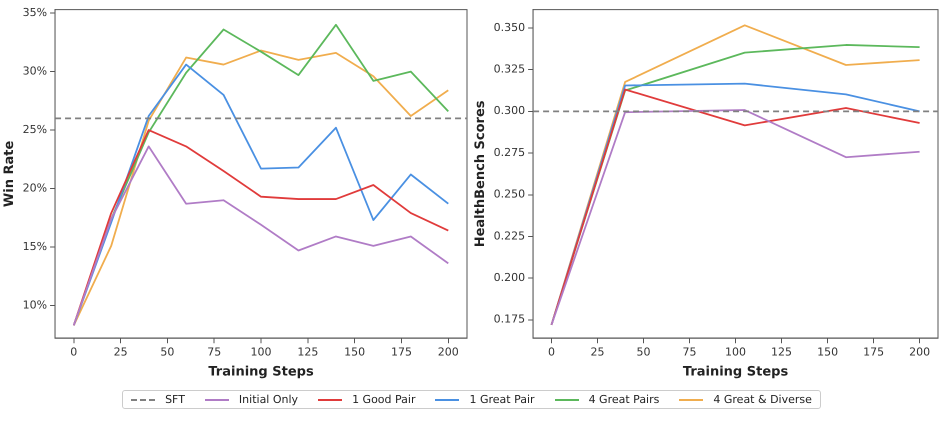  Describe the element at coordinates (510, 235) in the screenshot. I see `y-tick-label: 0.225` at that location.